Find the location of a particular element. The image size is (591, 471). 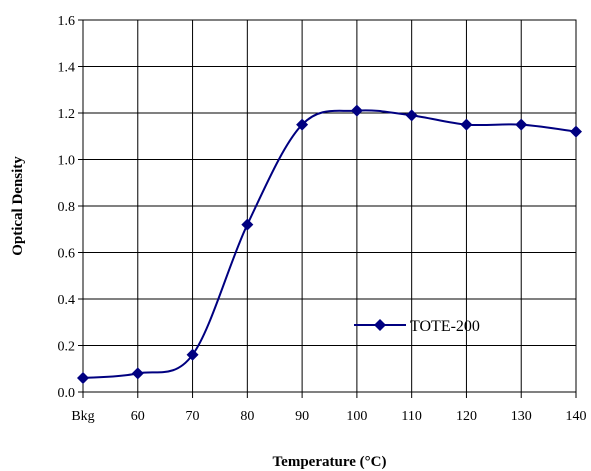

y-axis-tick-labels: 0.0 0.2 0.4 0.6 0.8 1.0 1.2 1.4 1.6 is located at coordinates (67, 207).